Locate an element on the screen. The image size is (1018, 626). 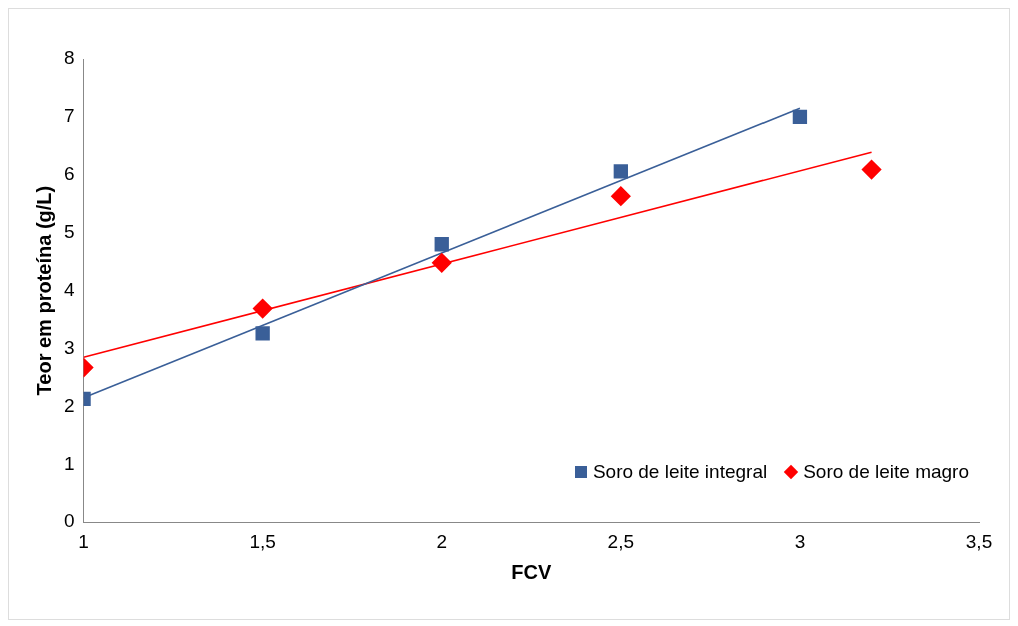
y-tick-label: 5 is located at coordinates (69, 231).